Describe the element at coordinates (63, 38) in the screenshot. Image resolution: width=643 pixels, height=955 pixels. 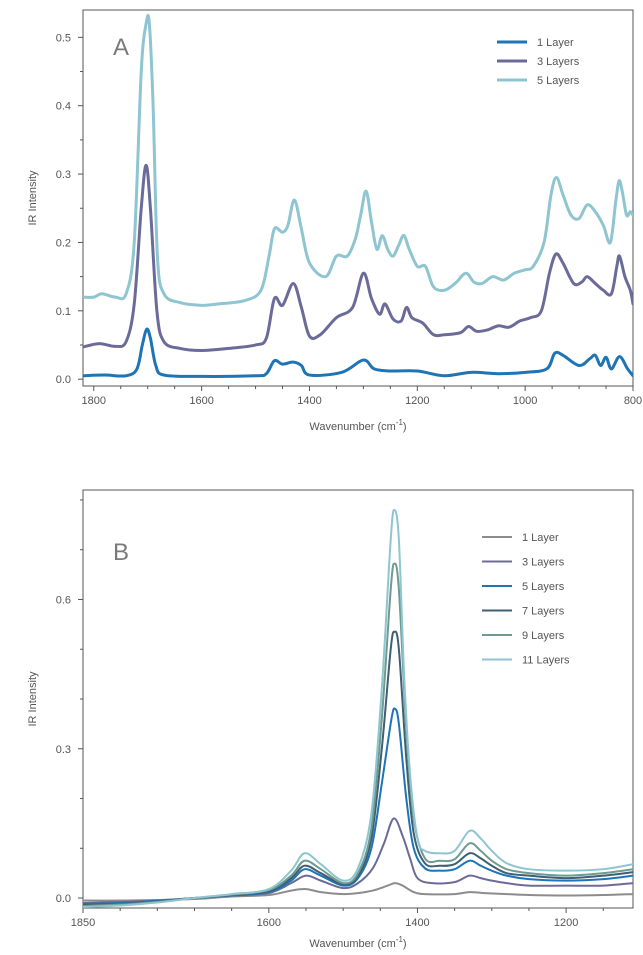
I see `y-tick-label: 0.5` at that location.